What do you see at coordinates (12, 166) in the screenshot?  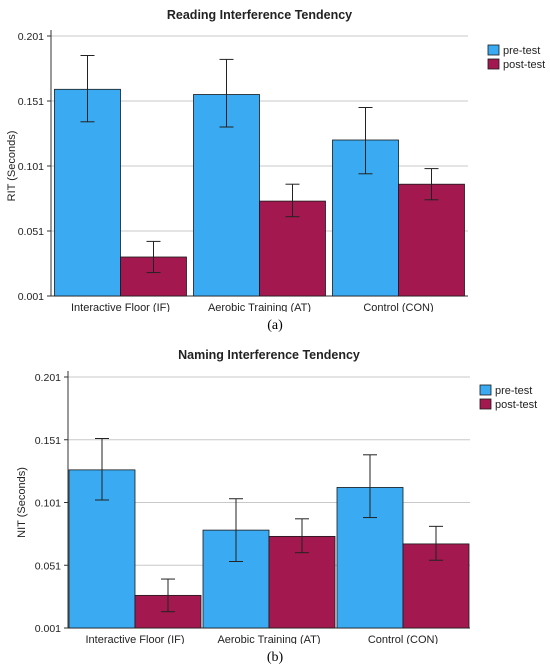 I see `y-axis-label: RIT (Seconds)` at bounding box center [12, 166].